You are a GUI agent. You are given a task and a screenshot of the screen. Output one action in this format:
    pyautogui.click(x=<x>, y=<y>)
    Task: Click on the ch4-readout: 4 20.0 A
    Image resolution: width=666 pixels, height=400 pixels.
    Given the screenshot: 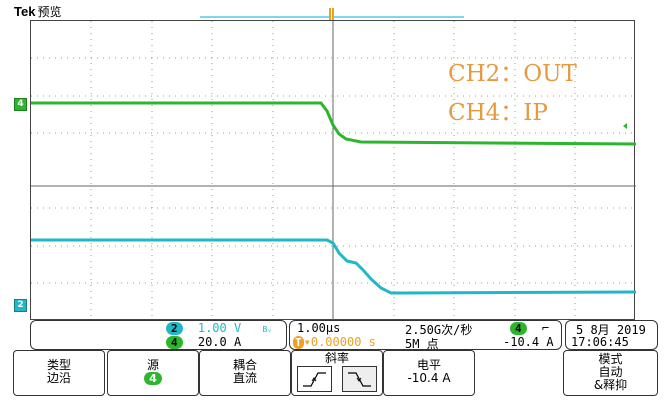 What is the action you would take?
    pyautogui.click(x=203, y=342)
    